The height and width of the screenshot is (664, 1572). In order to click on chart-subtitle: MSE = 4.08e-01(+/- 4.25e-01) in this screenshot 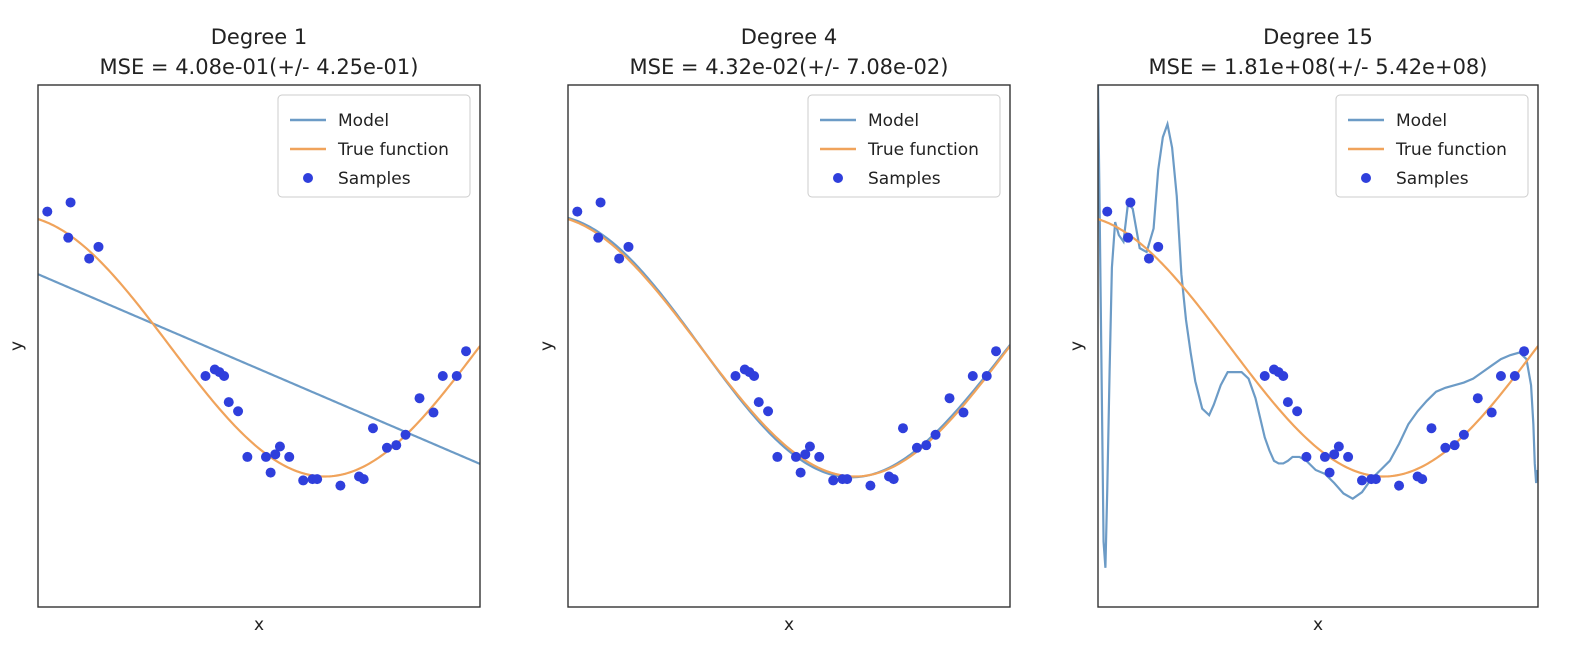, I will do `click(259, 67)`.